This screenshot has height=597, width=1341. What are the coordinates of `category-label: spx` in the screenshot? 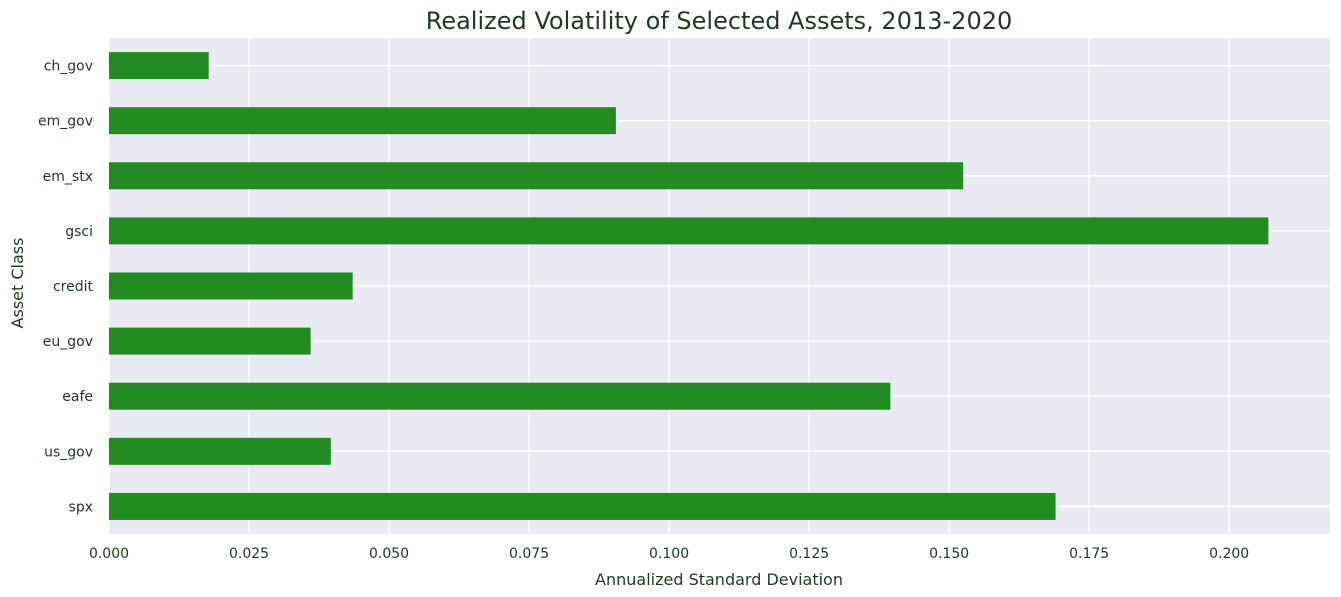 It's located at (81, 507).